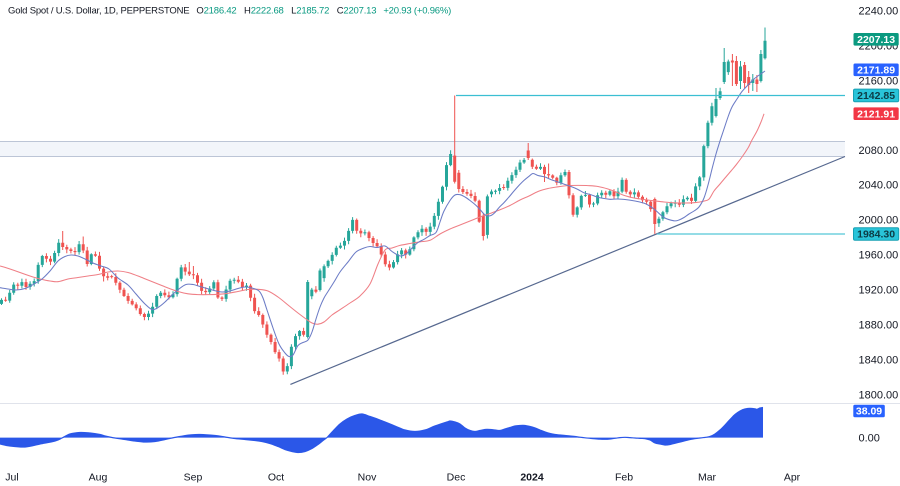  What do you see at coordinates (879, 81) in the screenshot?
I see `svg-text: 2160.00` at bounding box center [879, 81].